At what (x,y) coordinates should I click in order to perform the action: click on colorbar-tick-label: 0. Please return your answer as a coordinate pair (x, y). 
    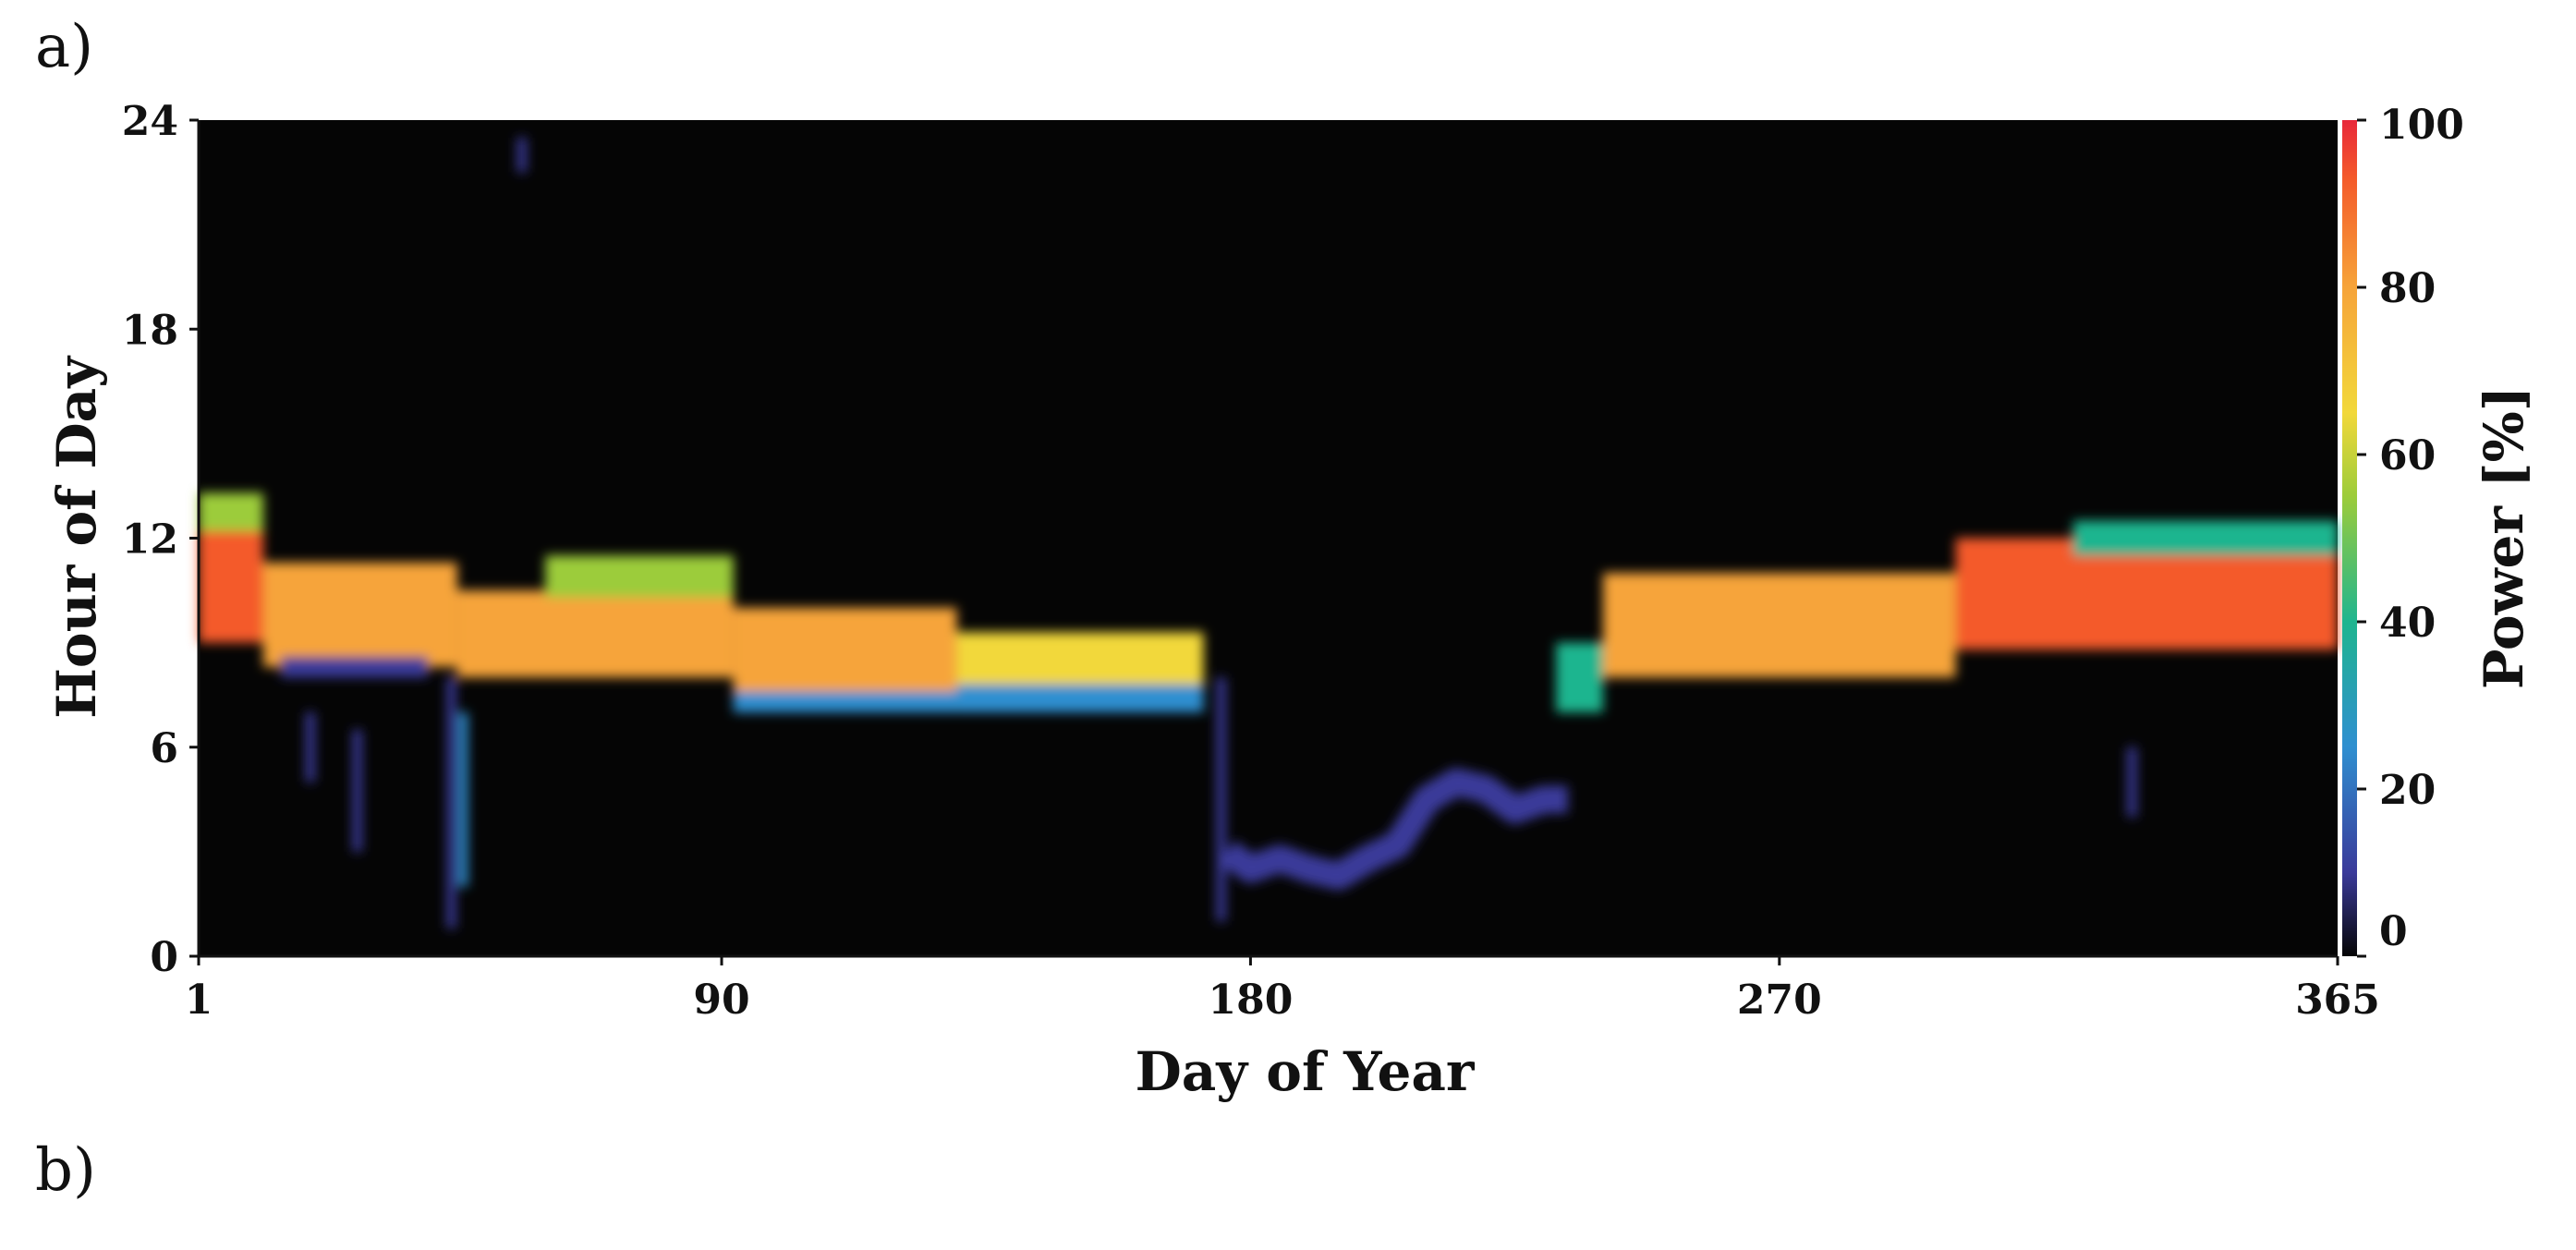
    Looking at the image, I should click on (2393, 931).